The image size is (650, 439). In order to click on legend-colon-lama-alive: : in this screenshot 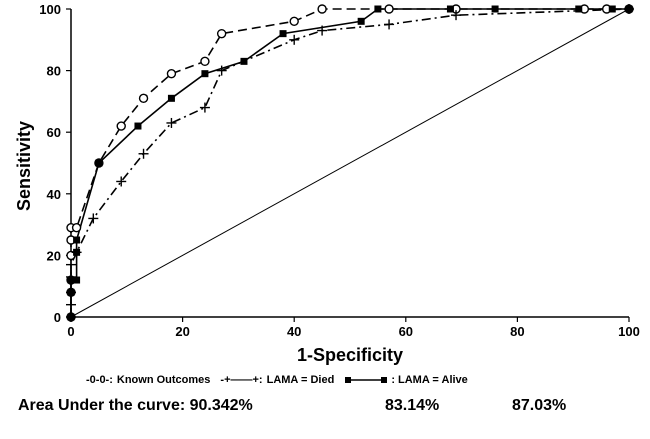, I will do `click(393, 380)`.